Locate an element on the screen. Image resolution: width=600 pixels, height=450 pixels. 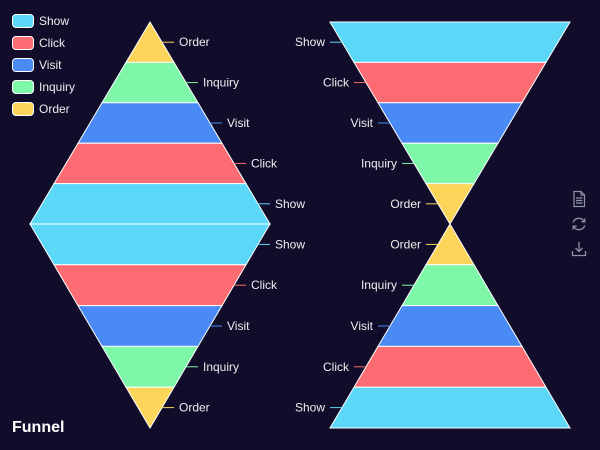
save-image-icon is located at coordinates (579, 249).